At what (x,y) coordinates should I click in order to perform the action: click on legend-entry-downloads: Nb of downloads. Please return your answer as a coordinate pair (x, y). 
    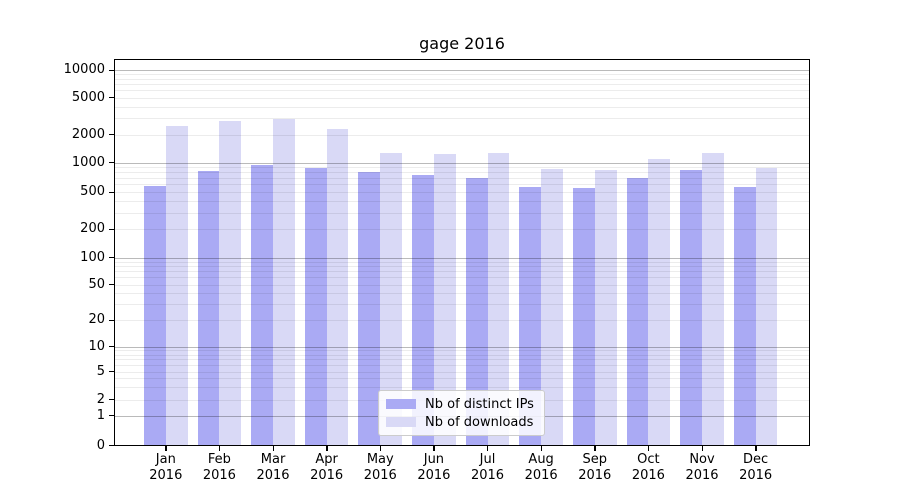
    Looking at the image, I should click on (462, 422).